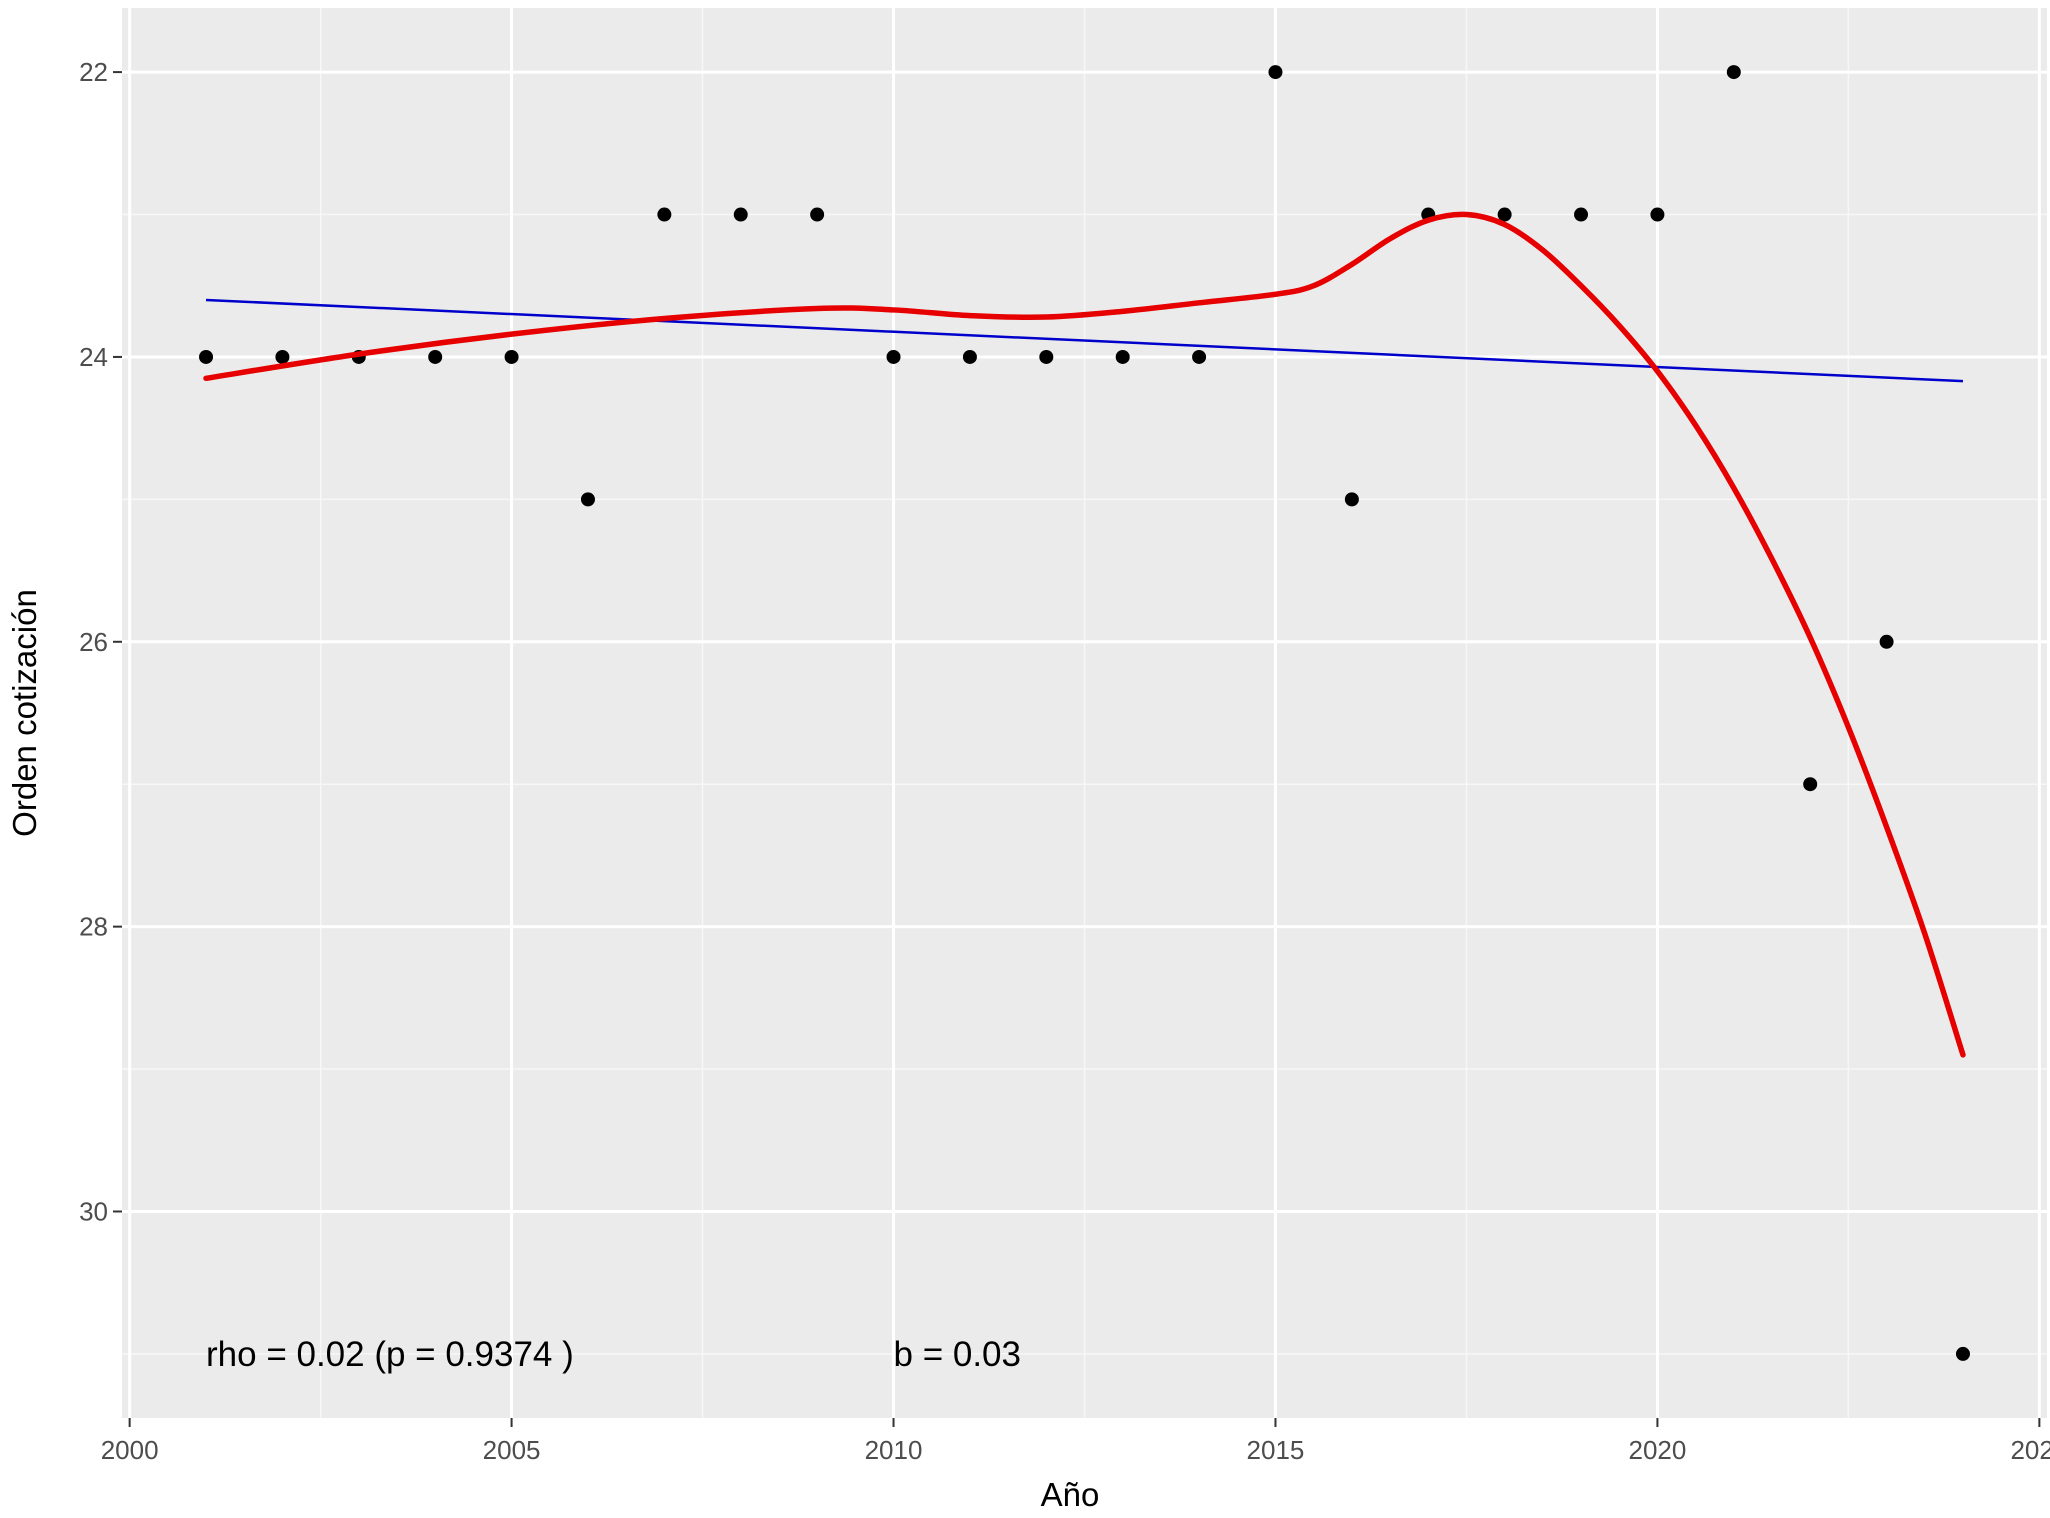 This screenshot has width=2050, height=1518. What do you see at coordinates (1070, 1494) in the screenshot?
I see `x-axis-title: Año` at bounding box center [1070, 1494].